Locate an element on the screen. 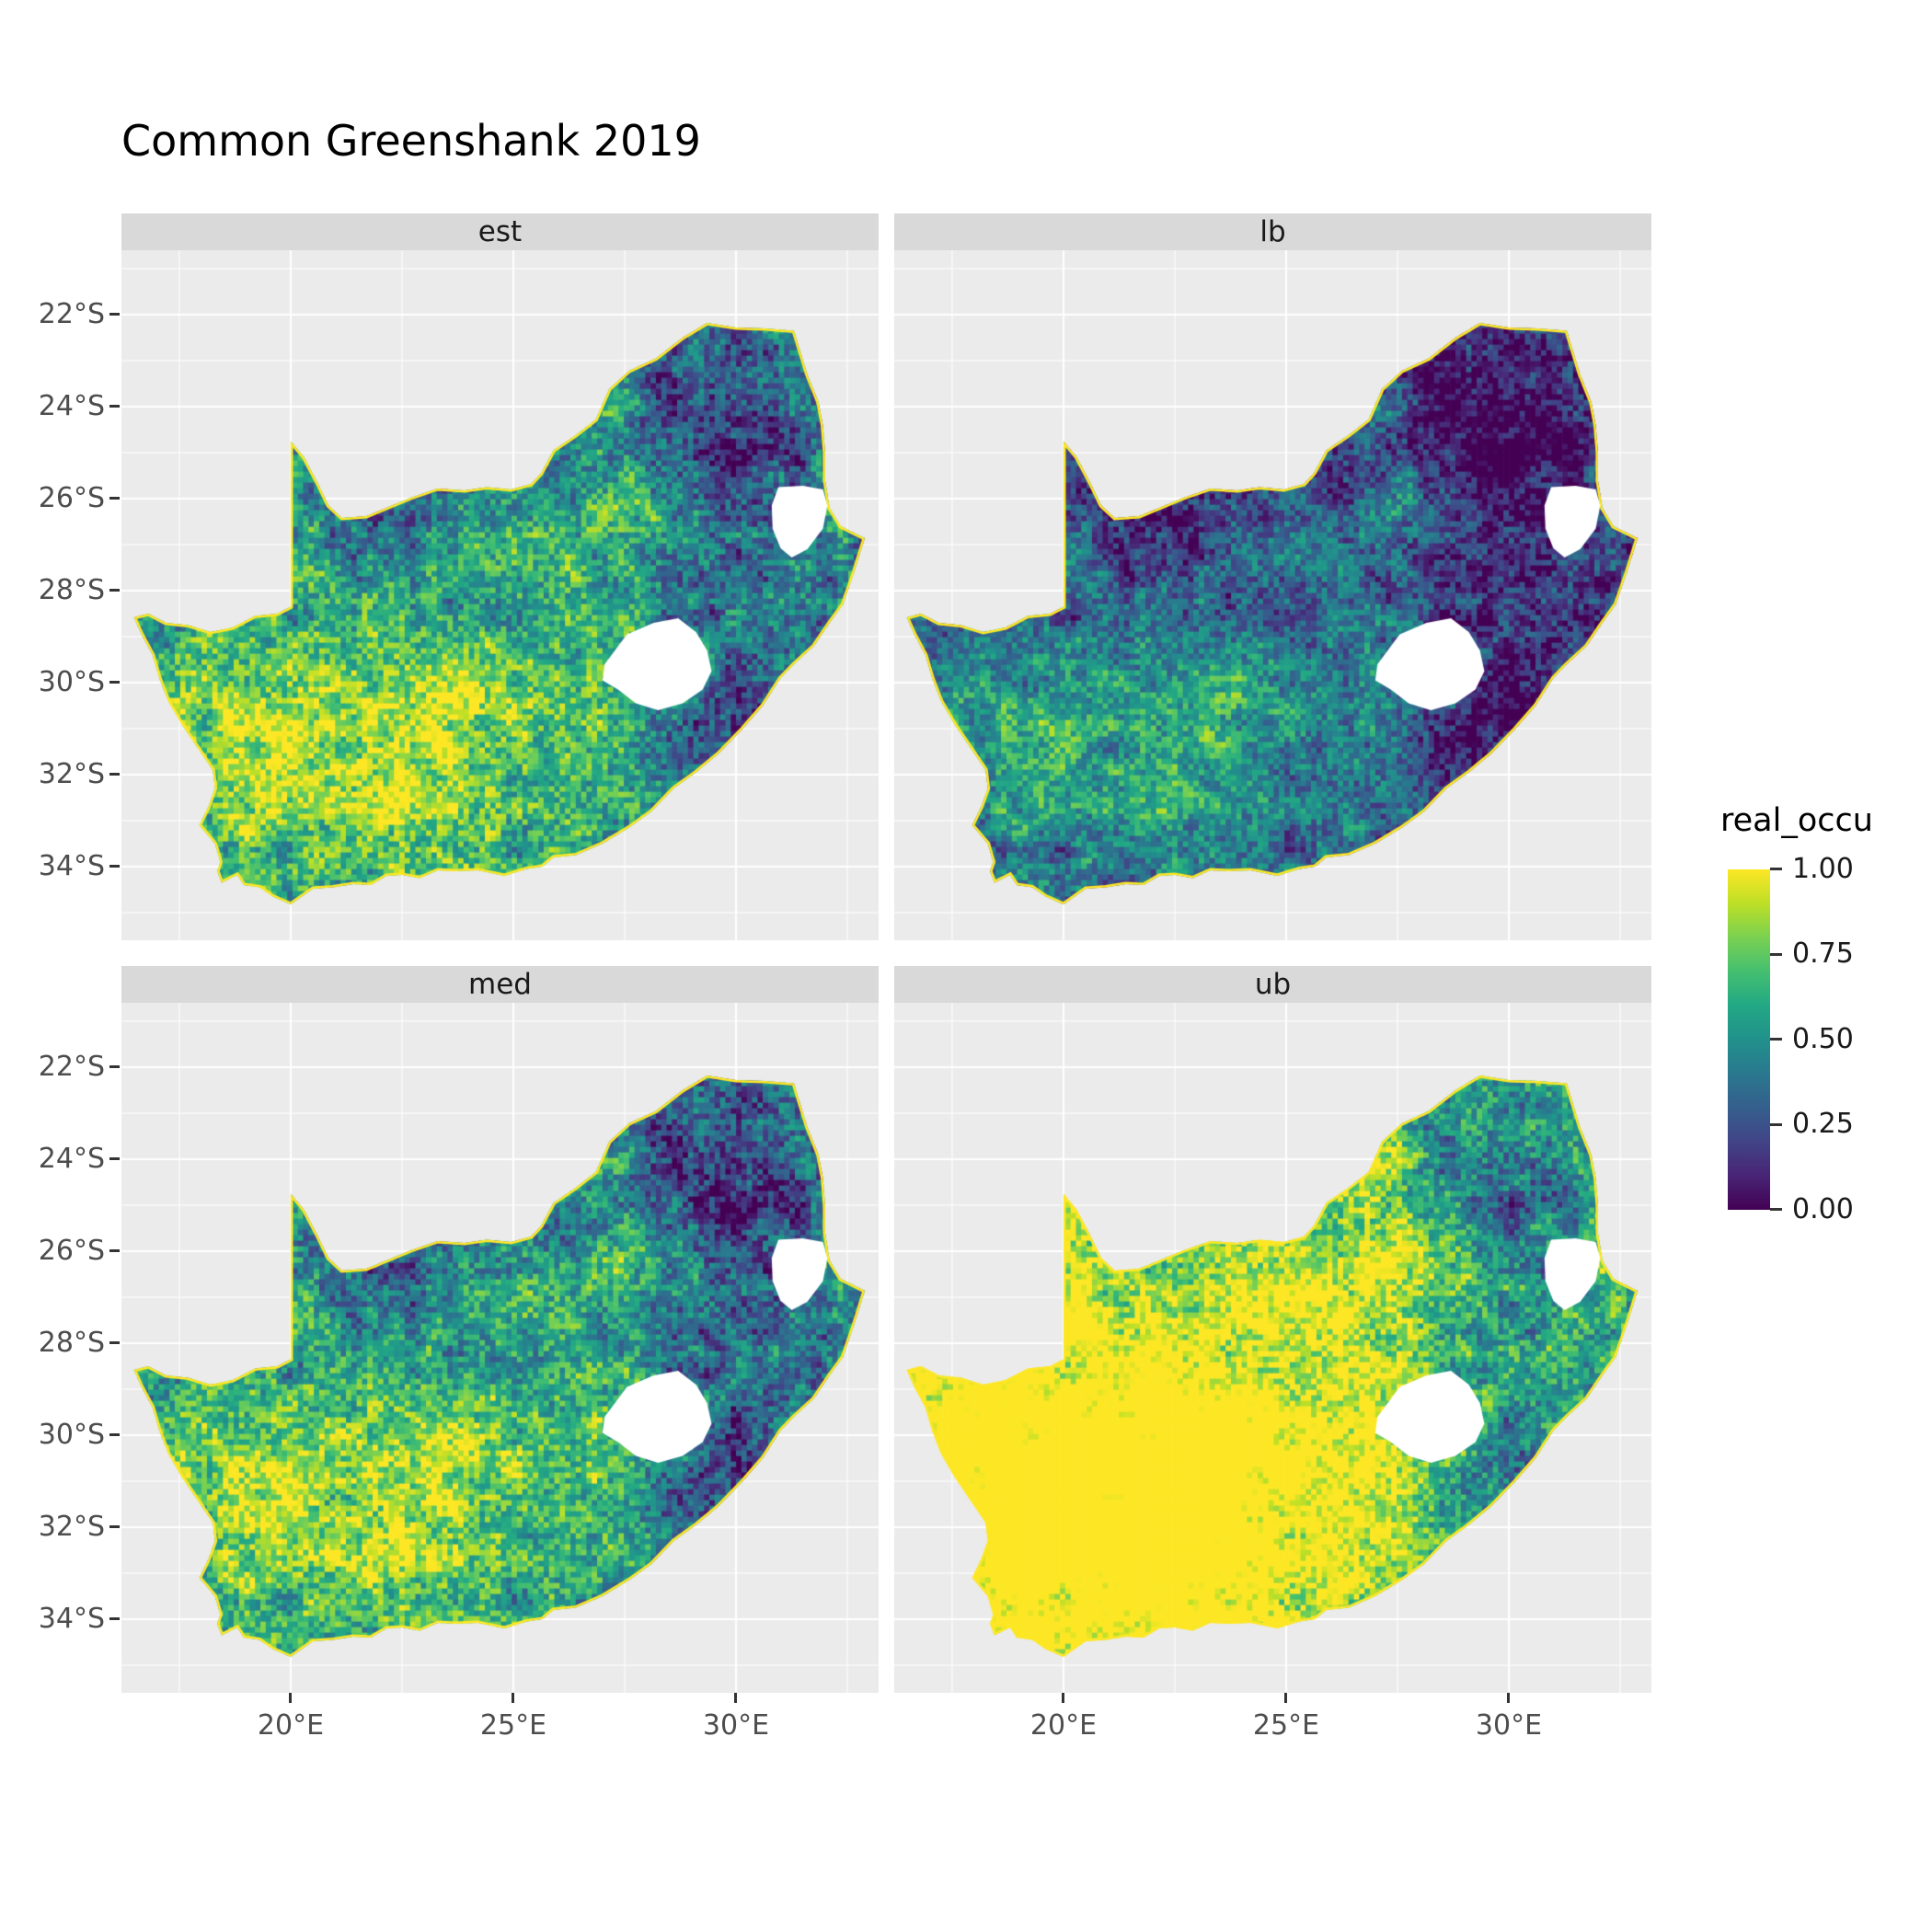 The height and width of the screenshot is (1932, 1932). facet-strip-label-lb: lb is located at coordinates (1272, 231).